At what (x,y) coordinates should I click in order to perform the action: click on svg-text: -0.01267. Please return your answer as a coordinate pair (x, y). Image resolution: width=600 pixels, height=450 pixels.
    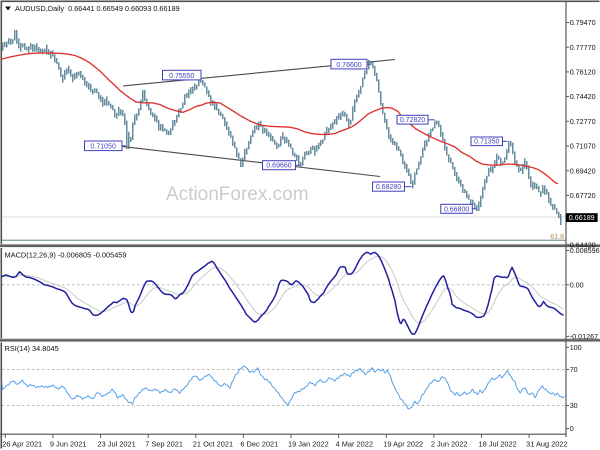
    Looking at the image, I should click on (584, 336).